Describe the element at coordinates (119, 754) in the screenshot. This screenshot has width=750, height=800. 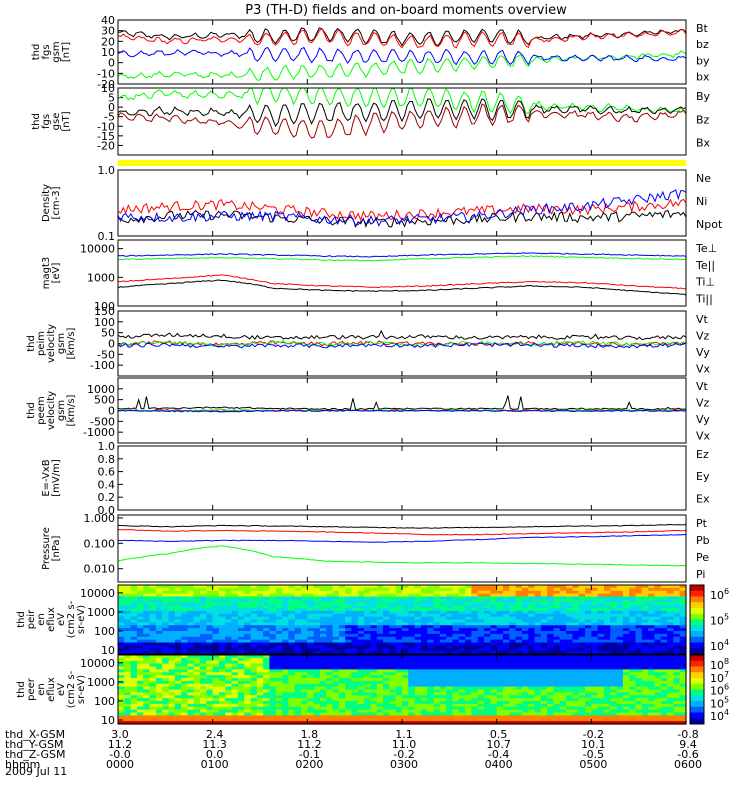
I see `axis-row-value: -0.0` at that location.